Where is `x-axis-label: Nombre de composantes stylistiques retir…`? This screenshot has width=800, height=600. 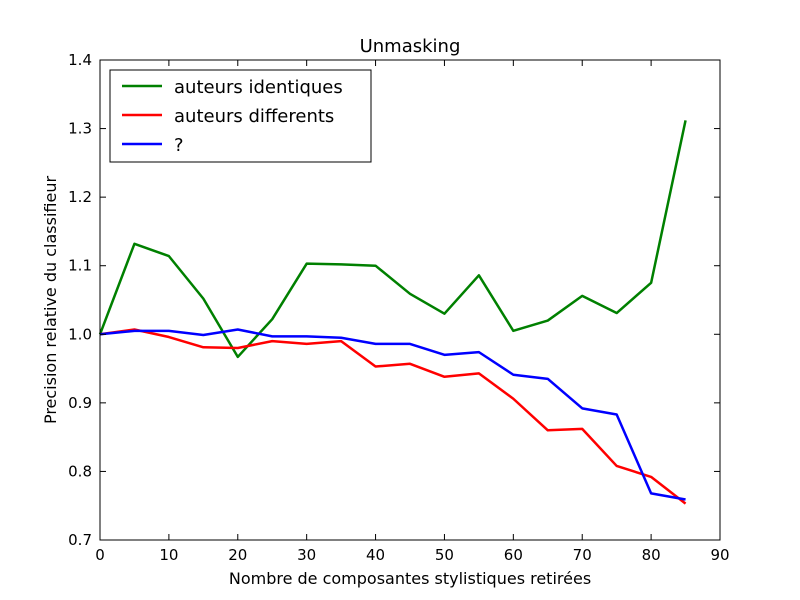 x-axis-label: Nombre de composantes stylistiques retir… is located at coordinates (410, 578).